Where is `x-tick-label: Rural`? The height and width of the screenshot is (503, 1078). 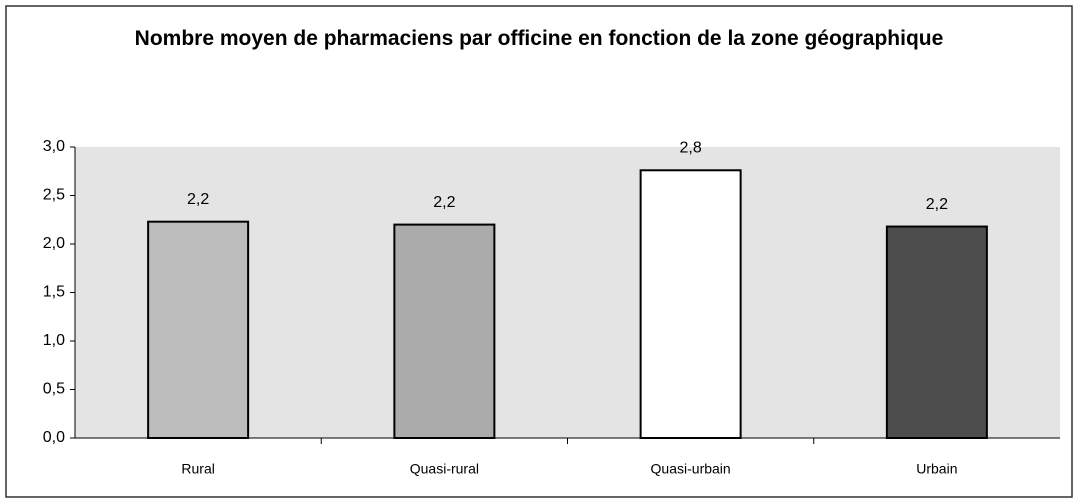 x-tick-label: Rural is located at coordinates (197, 469).